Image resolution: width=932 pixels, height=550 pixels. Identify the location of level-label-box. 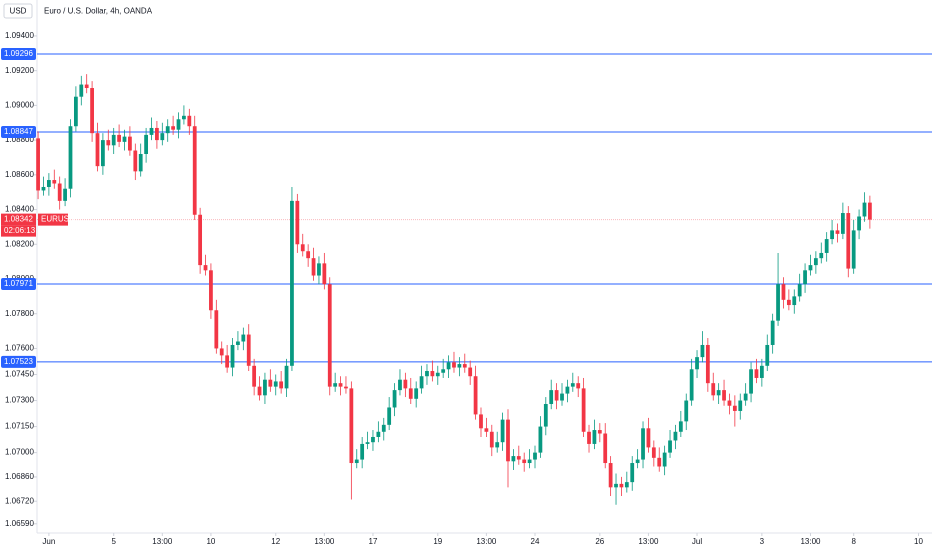
(18, 131).